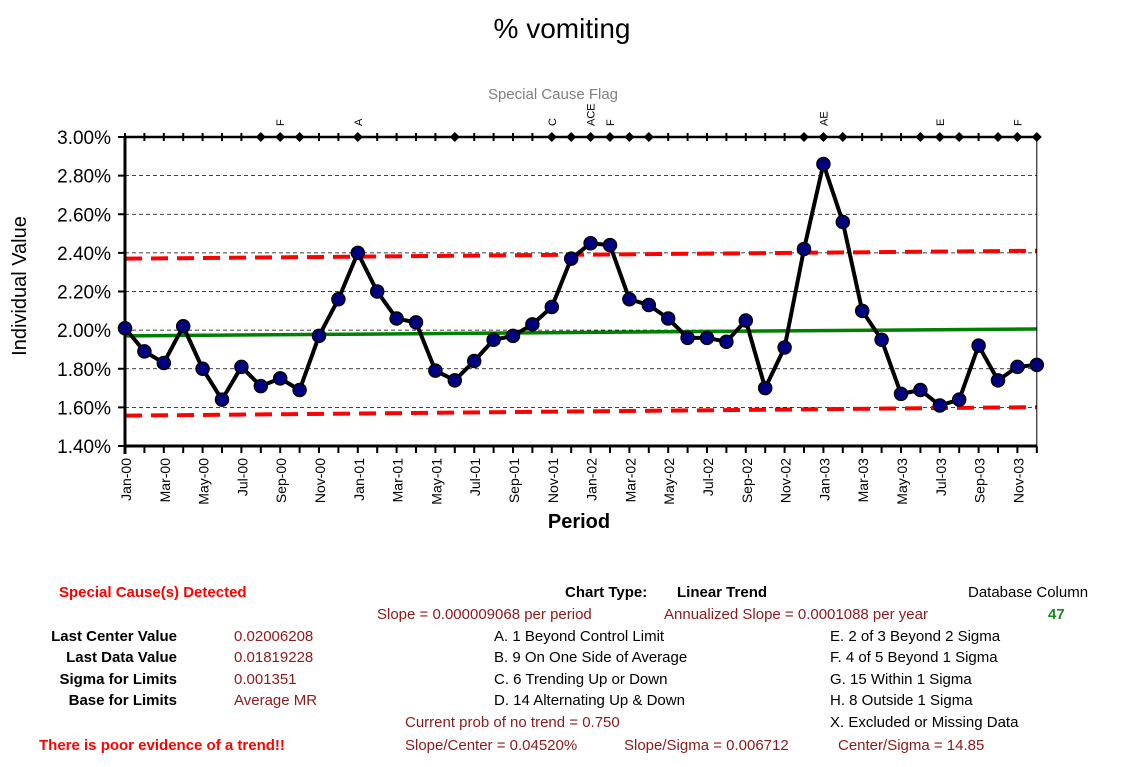  Describe the element at coordinates (579, 636) in the screenshot. I see `rule-a: A. 1 Beyond Control Limit` at that location.